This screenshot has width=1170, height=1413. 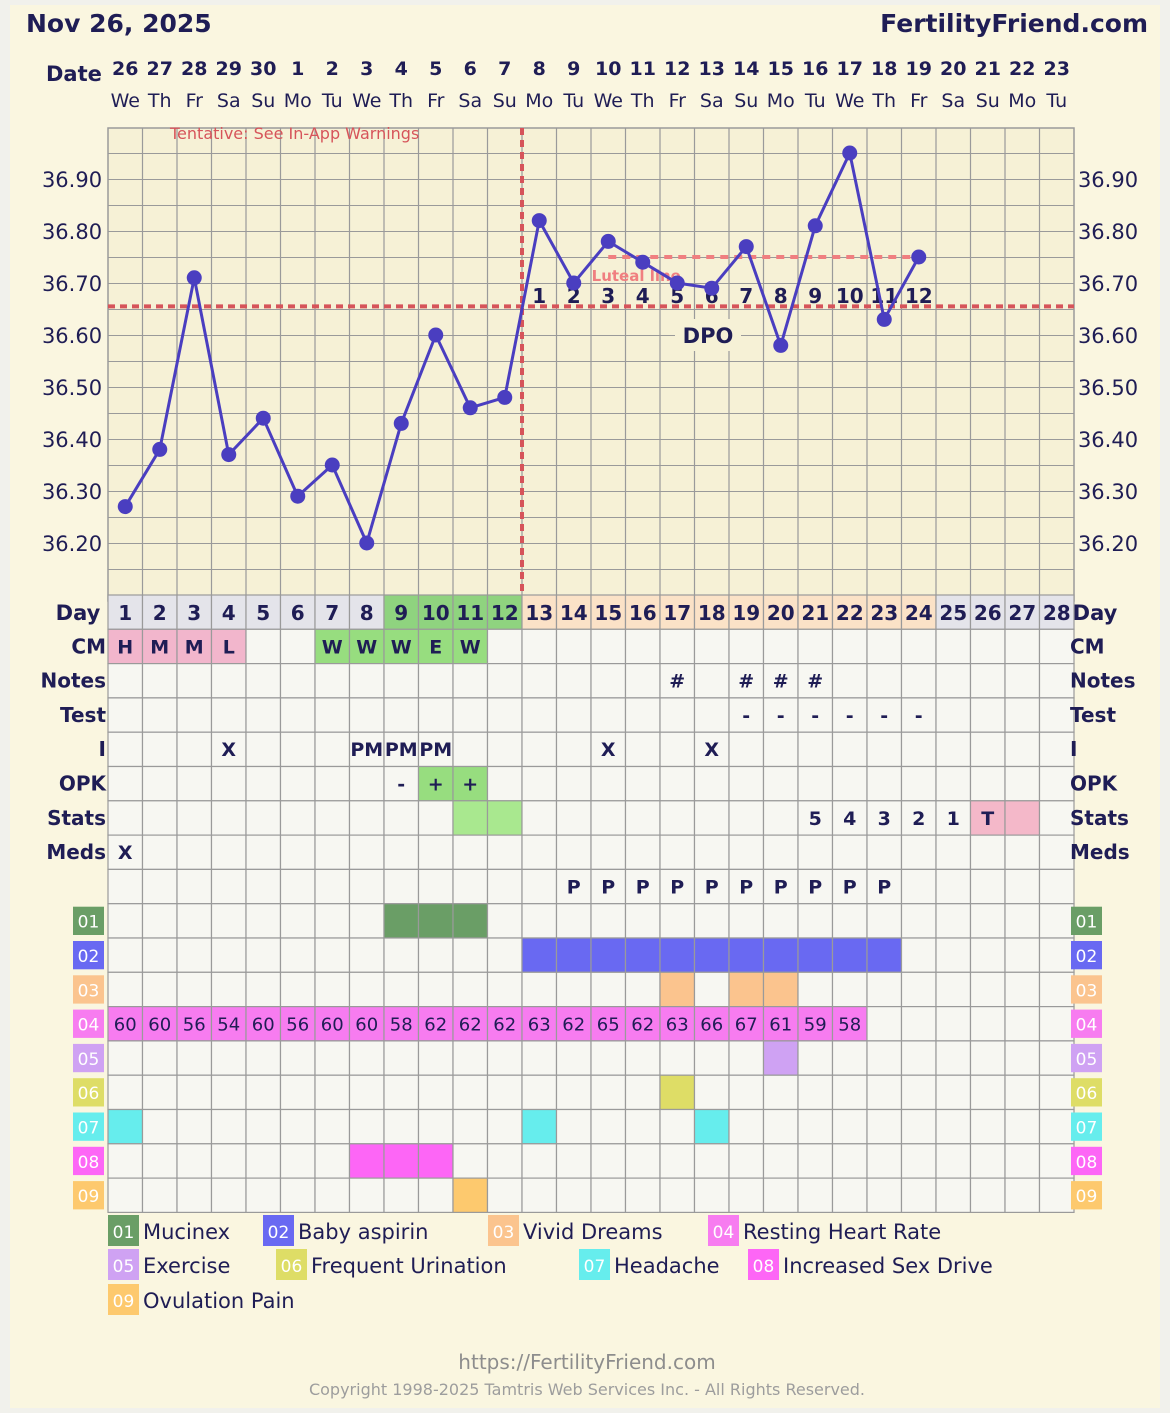 I want to click on stats-value: 4, so click(x=849, y=819).